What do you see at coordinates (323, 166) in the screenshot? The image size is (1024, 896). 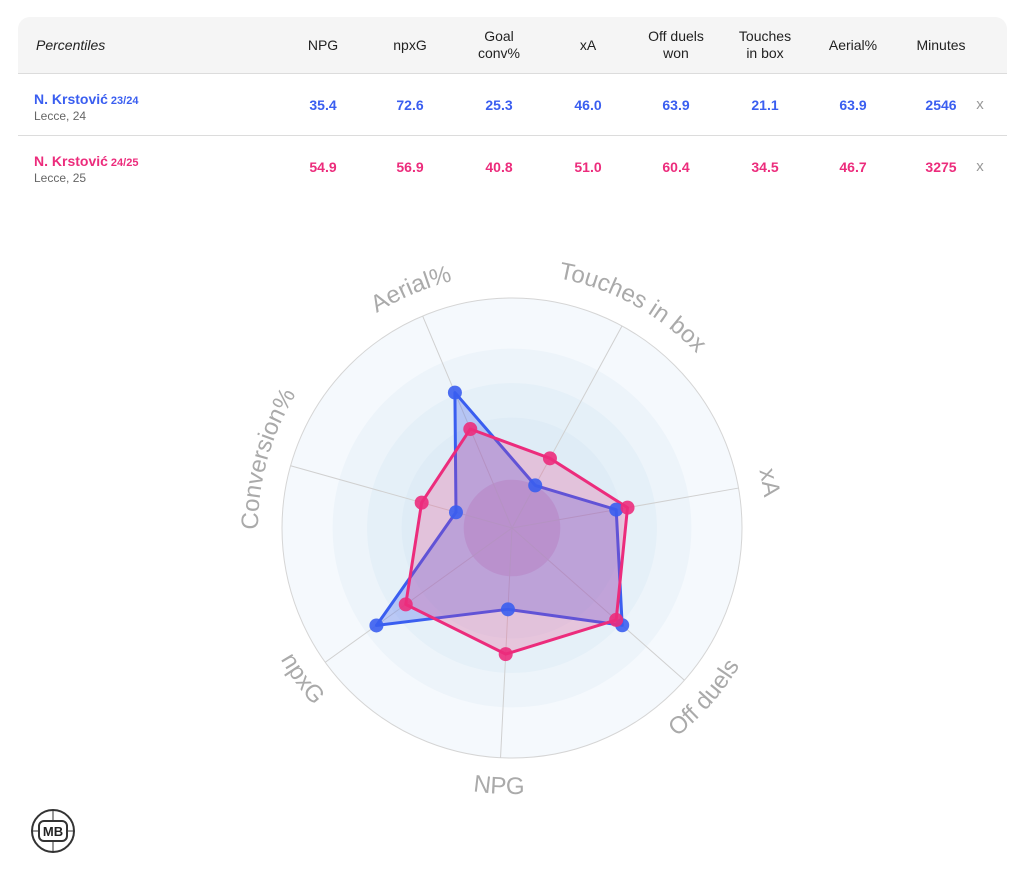 I see `table-cell: 54.9` at bounding box center [323, 166].